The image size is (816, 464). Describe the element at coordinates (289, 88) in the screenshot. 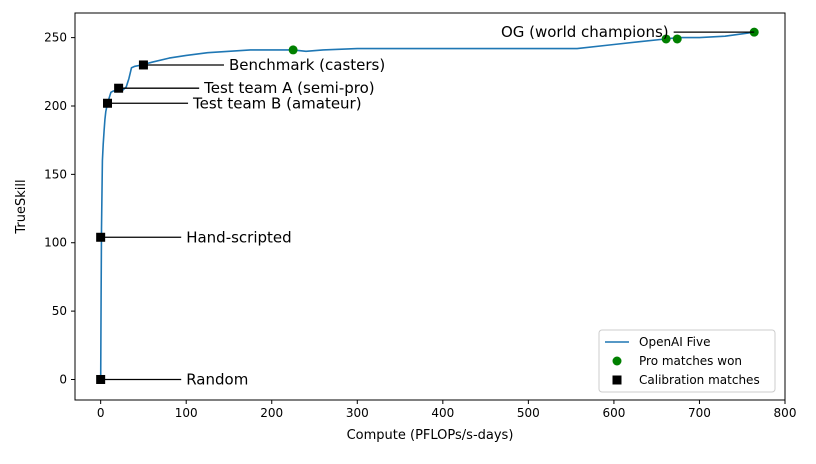

I see `annotation-label: Test team A (semi-pro)` at that location.